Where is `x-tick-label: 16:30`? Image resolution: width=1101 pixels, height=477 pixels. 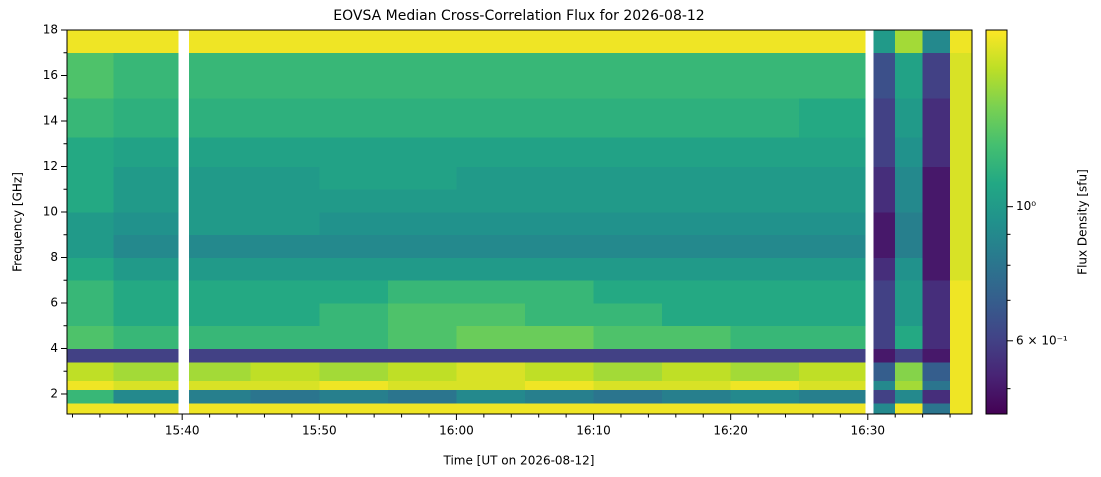 x-tick-label: 16:30 is located at coordinates (867, 431).